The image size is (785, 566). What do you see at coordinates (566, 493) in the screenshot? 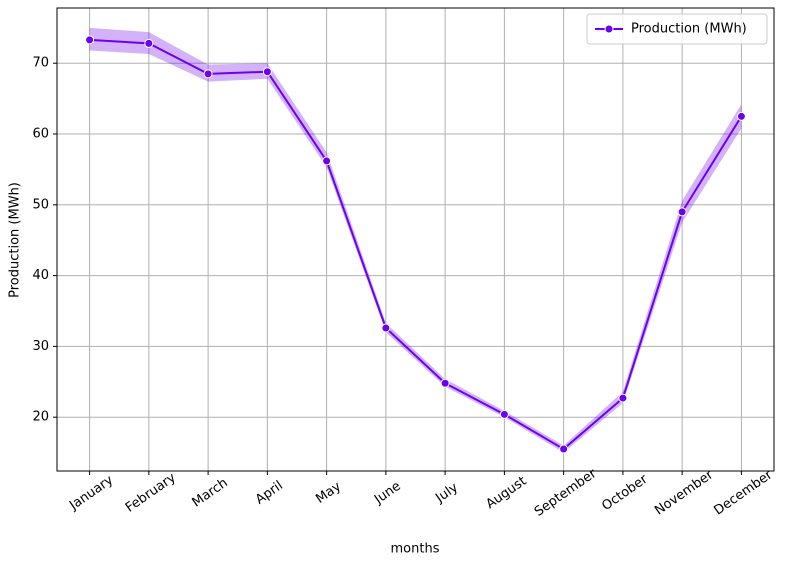
I see `x-tick-label: September` at bounding box center [566, 493].